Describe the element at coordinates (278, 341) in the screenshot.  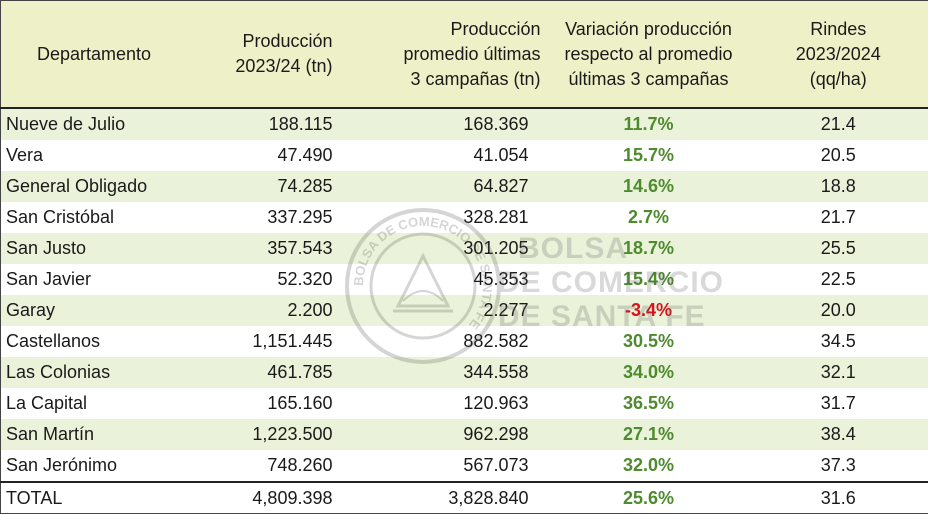
I see `cell-produccion: 1,151.445` at that location.